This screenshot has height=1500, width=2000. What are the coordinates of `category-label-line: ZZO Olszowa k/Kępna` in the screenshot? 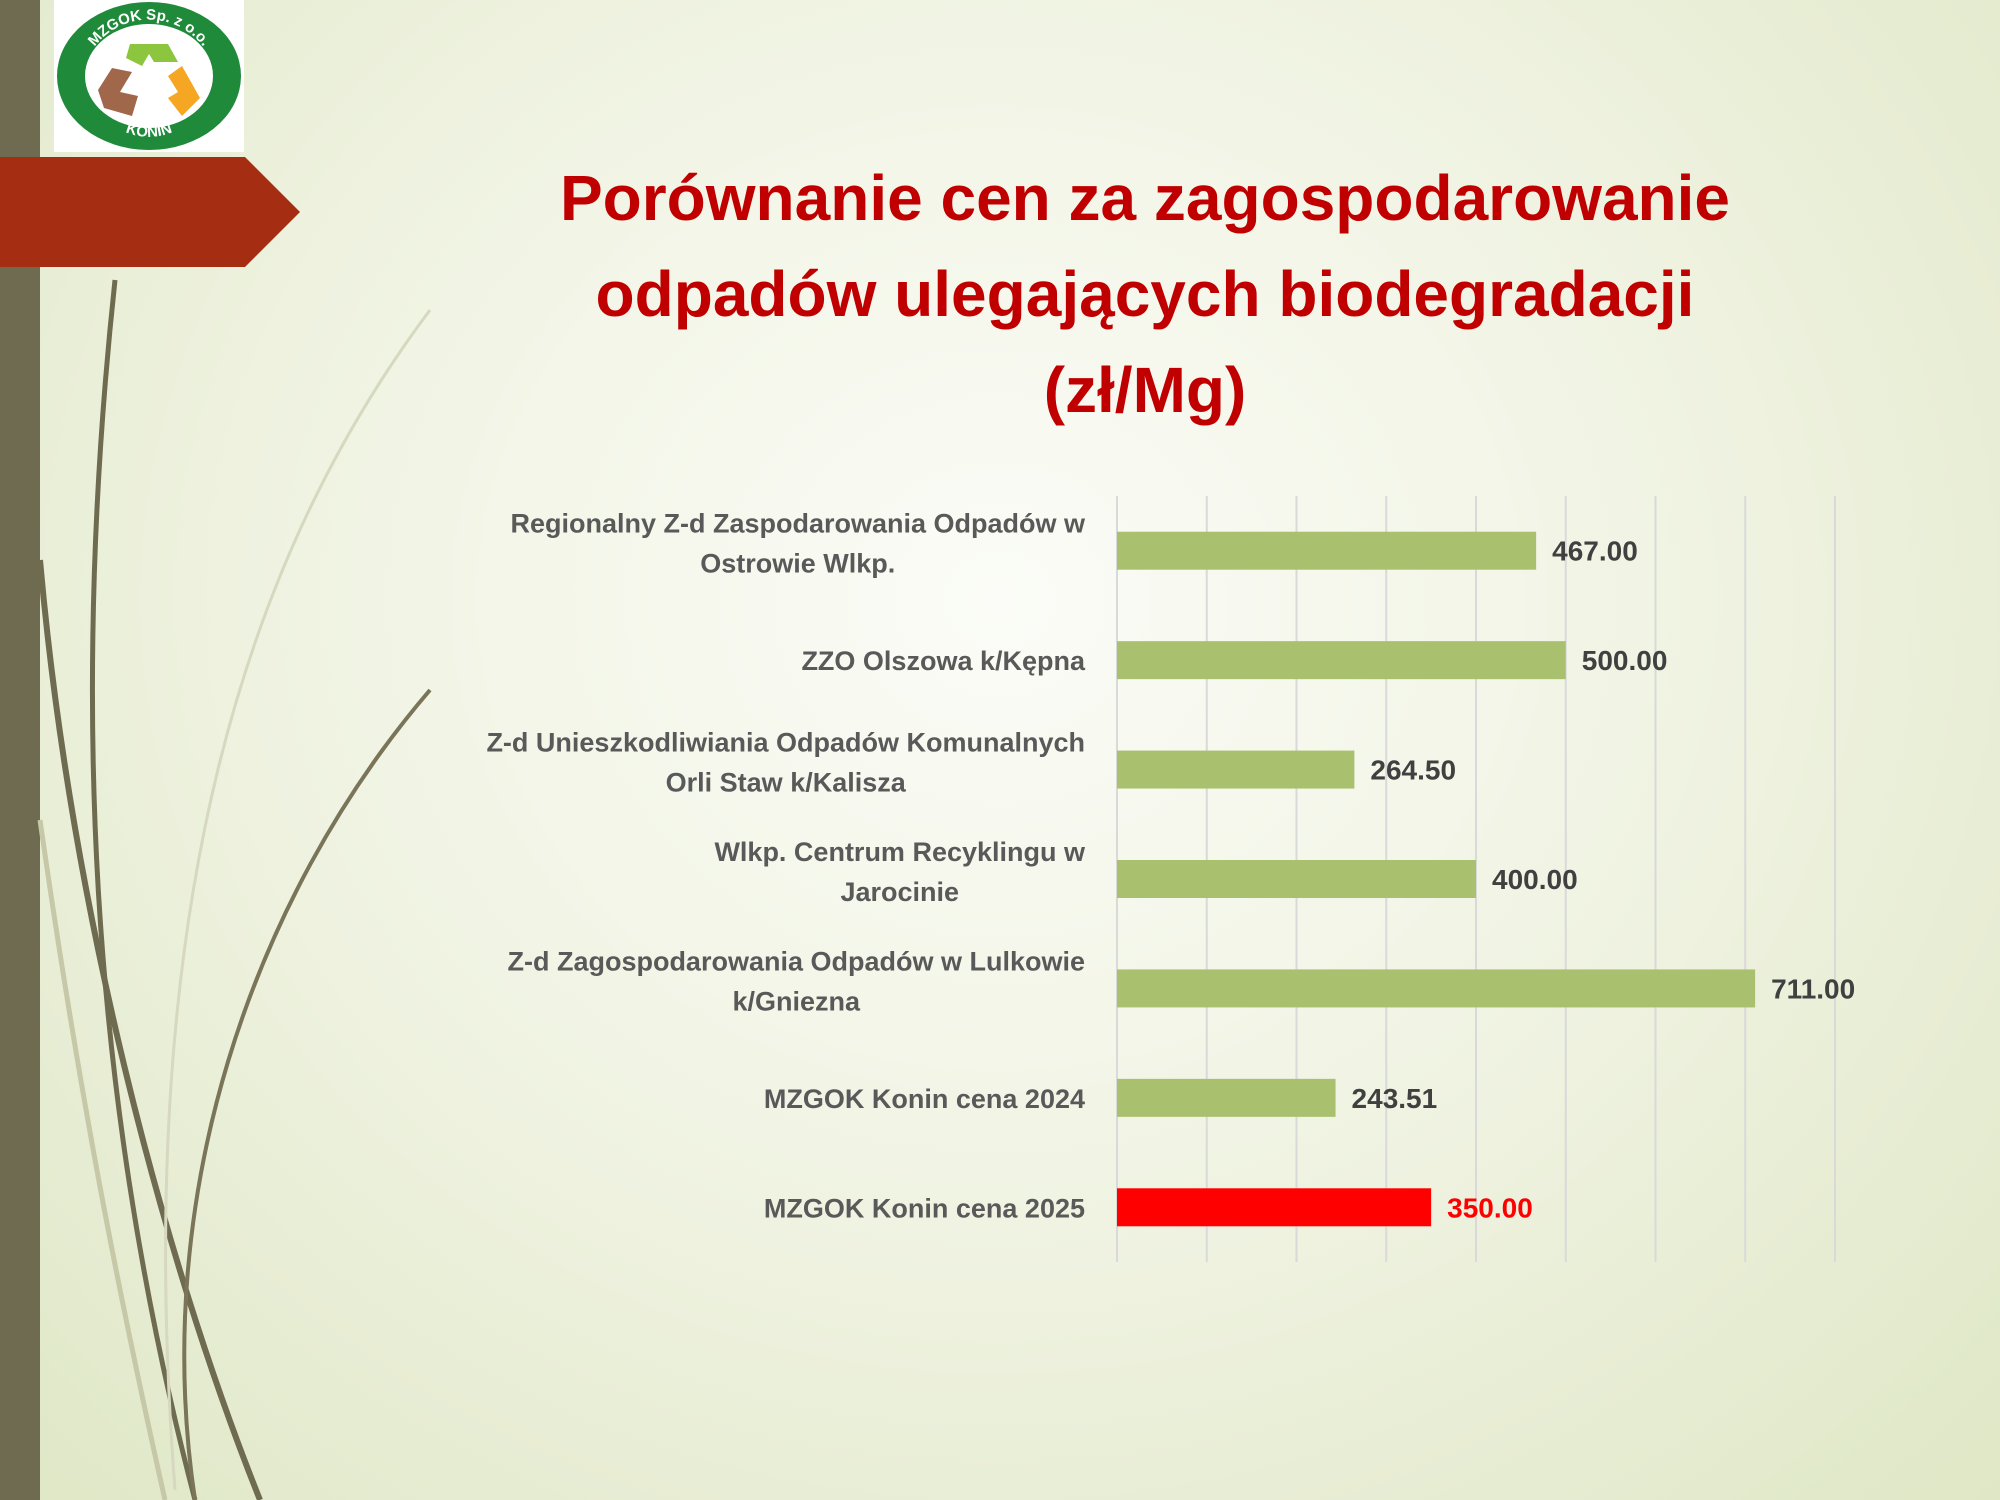 It's located at (943, 661).